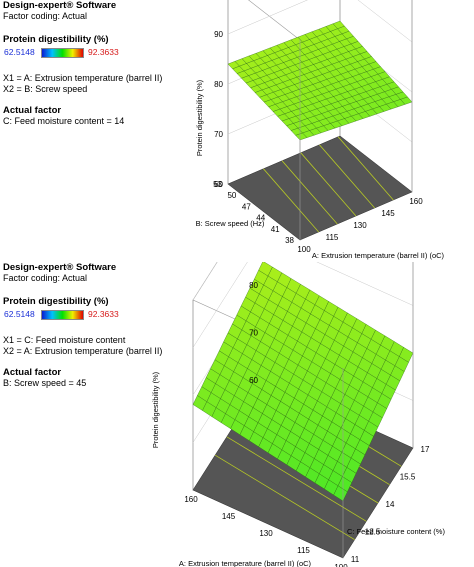 This screenshot has width=474, height=567. What do you see at coordinates (231, 195) in the screenshot?
I see `y-tick-label: 50` at bounding box center [231, 195].